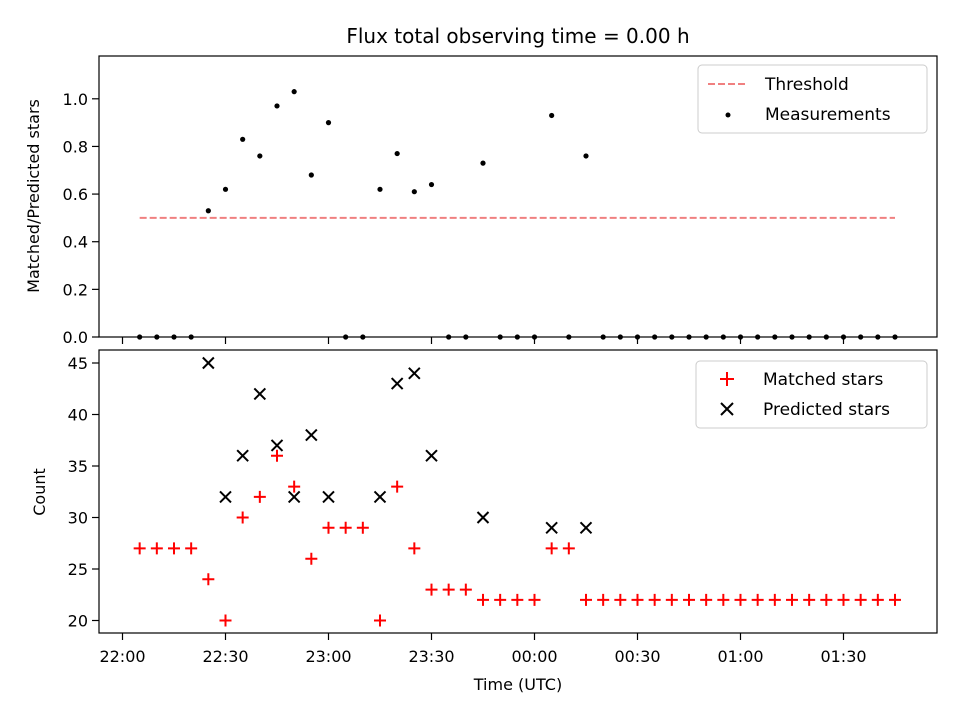  What do you see at coordinates (75, 99) in the screenshot?
I see `top-y-tick-label: 1.0` at bounding box center [75, 99].